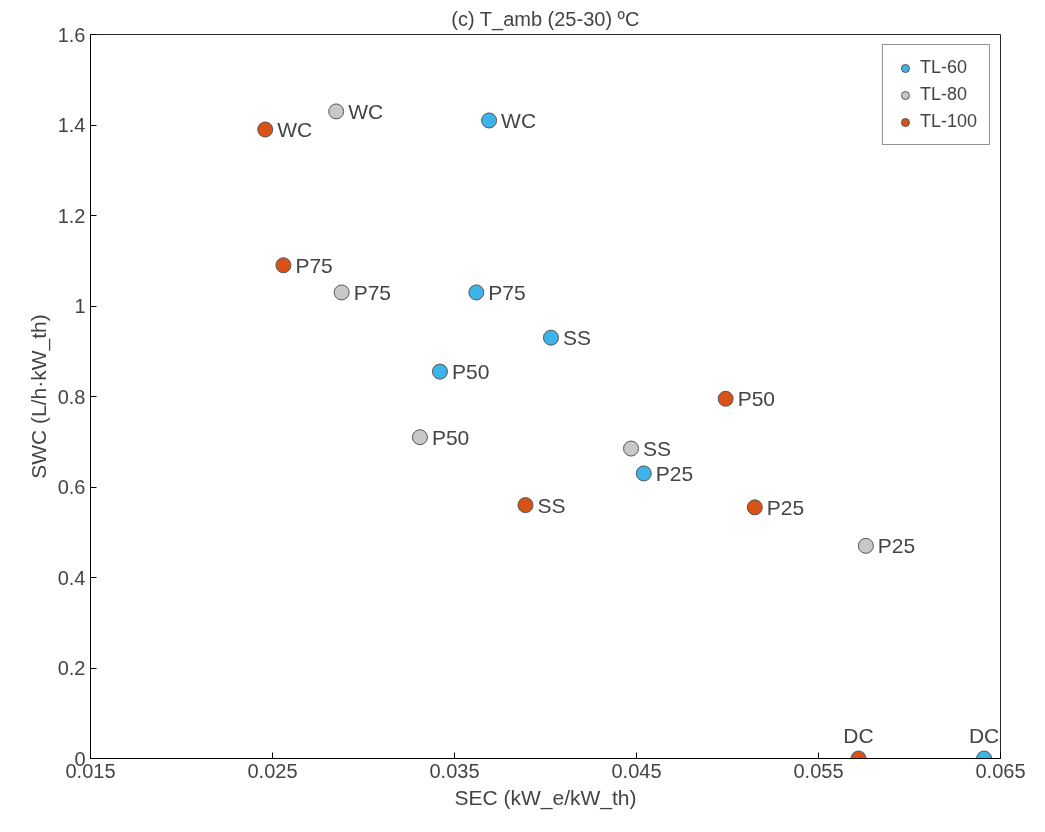 The image size is (1045, 832). I want to click on y-tick-label: 1.6, so click(71, 34).